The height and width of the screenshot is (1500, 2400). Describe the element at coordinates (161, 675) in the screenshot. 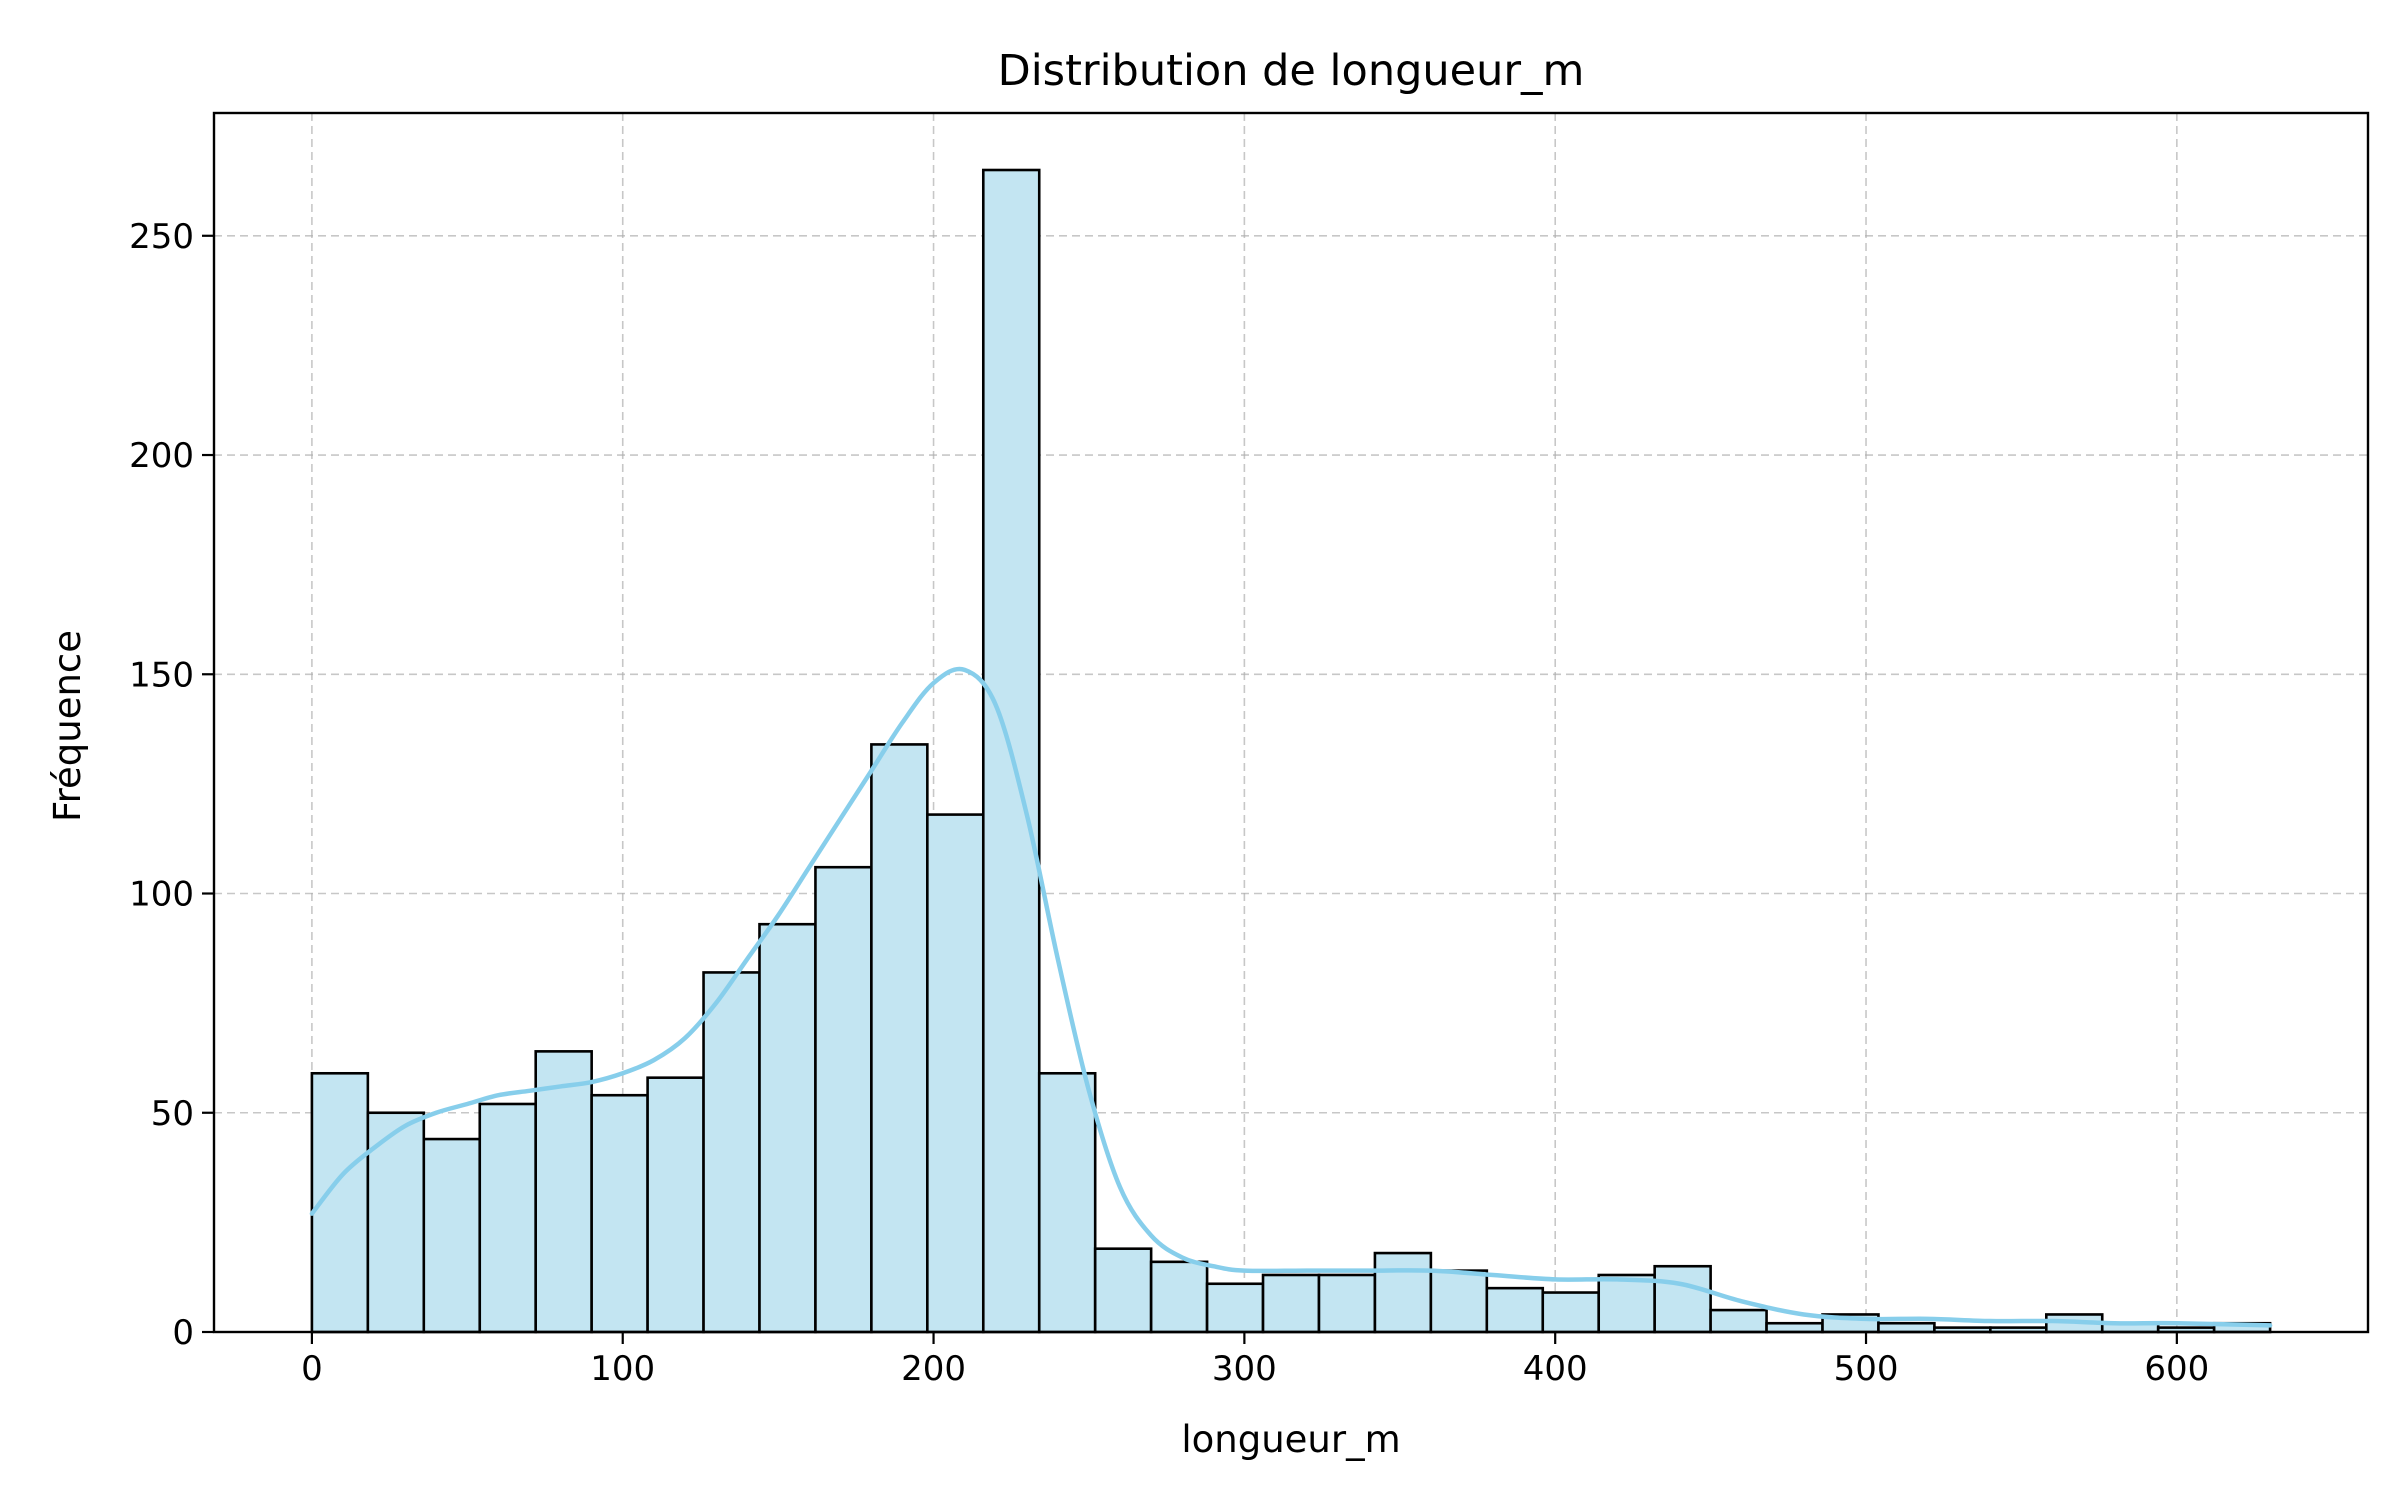

I see `y-tick-label: 150` at that location.